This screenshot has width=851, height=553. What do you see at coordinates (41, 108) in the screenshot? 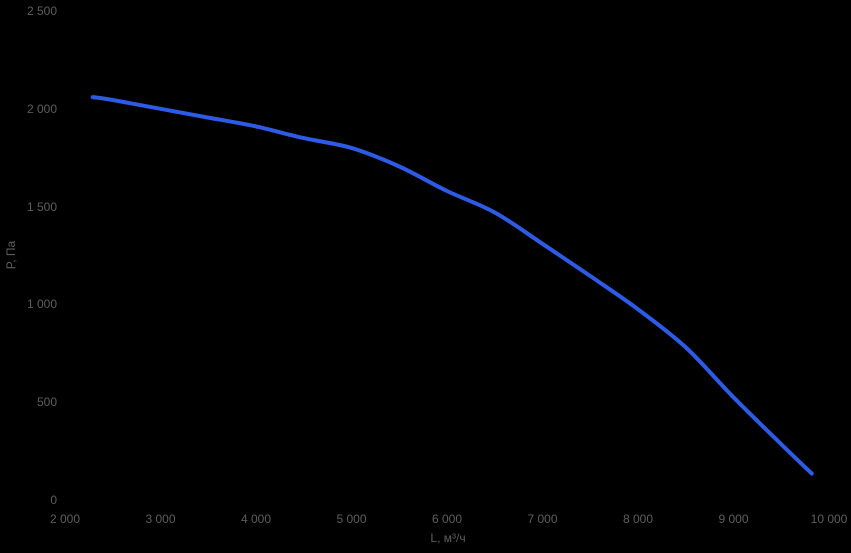
I see `y-tick-label: 2 000` at bounding box center [41, 108].